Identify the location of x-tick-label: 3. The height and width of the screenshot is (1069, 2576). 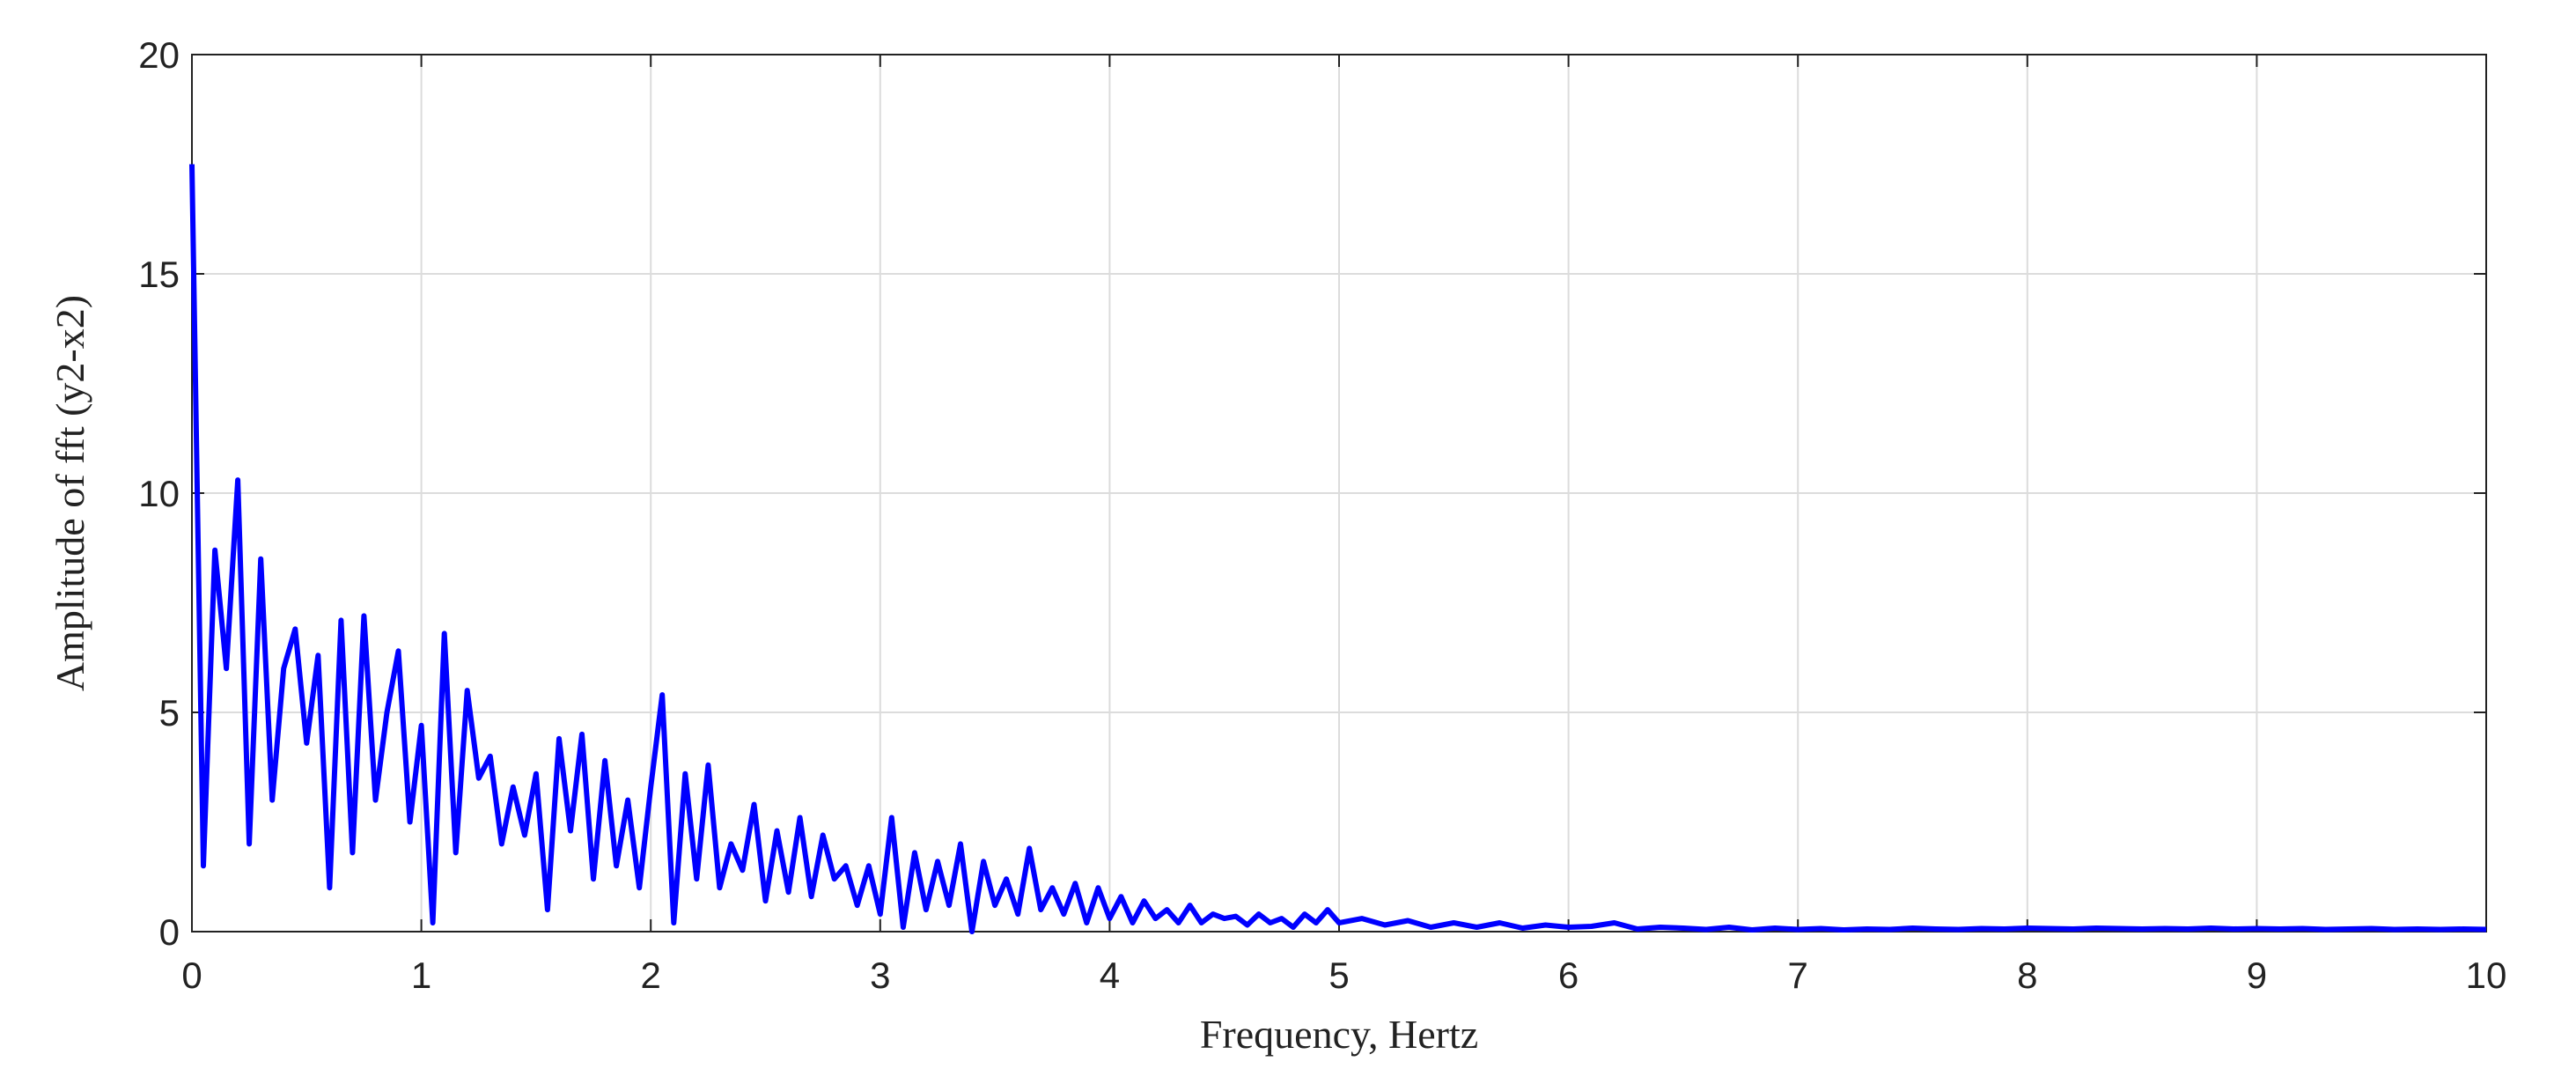
(880, 976).